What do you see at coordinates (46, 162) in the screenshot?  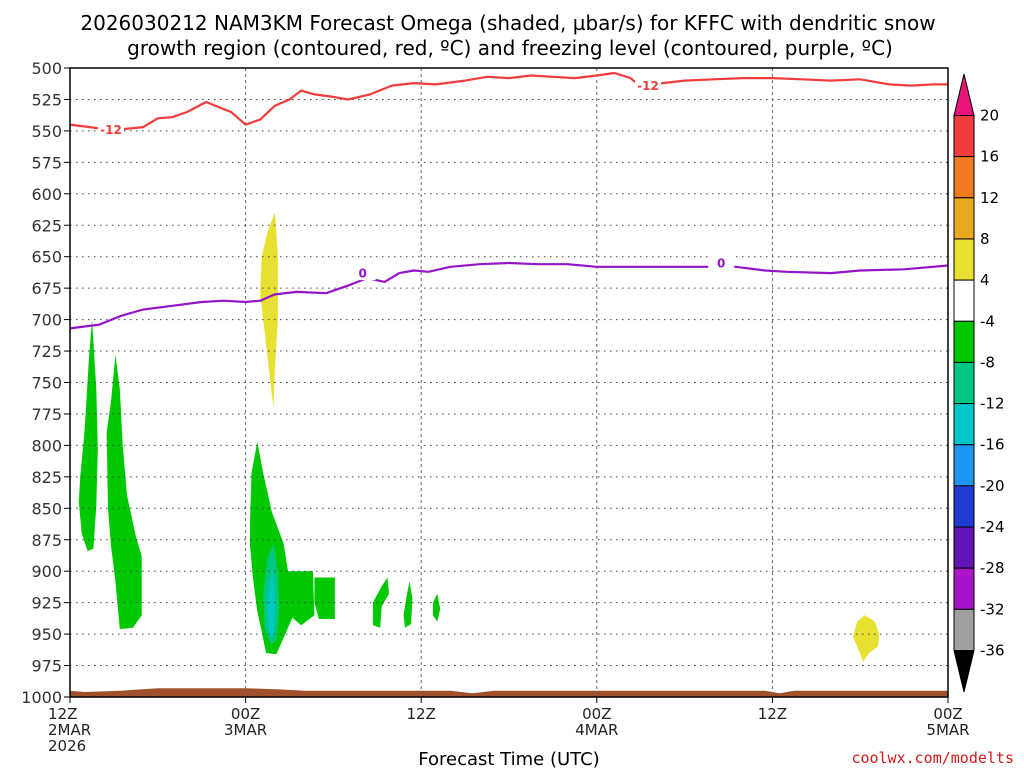 I see `ytick-label-575: 575` at bounding box center [46, 162].